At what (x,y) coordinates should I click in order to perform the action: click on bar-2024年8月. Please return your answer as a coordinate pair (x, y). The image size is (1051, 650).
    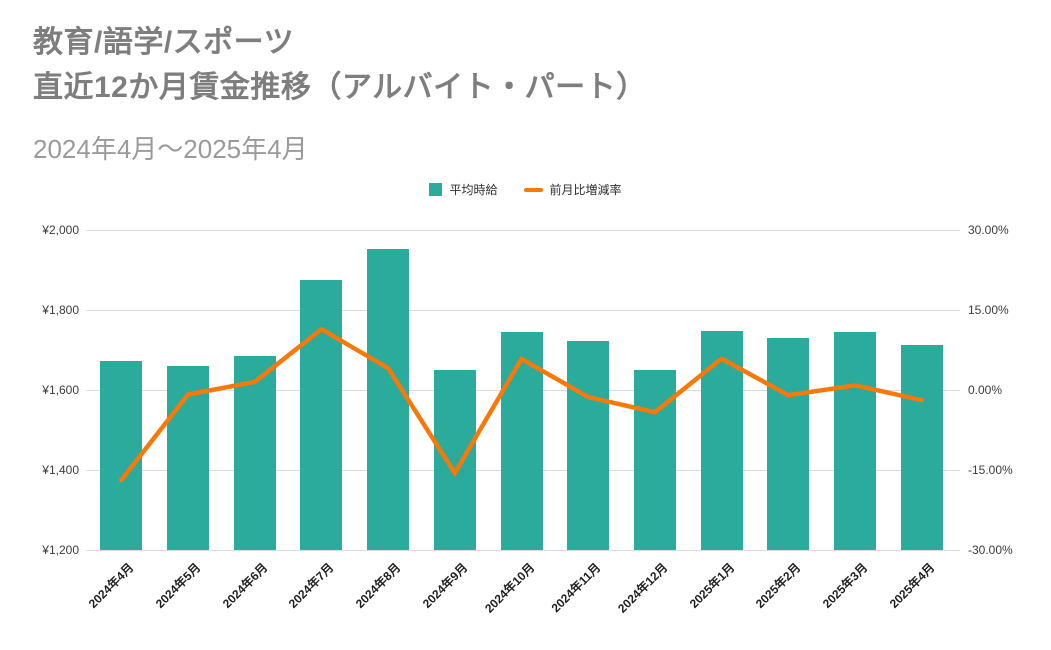
    Looking at the image, I should click on (388, 399).